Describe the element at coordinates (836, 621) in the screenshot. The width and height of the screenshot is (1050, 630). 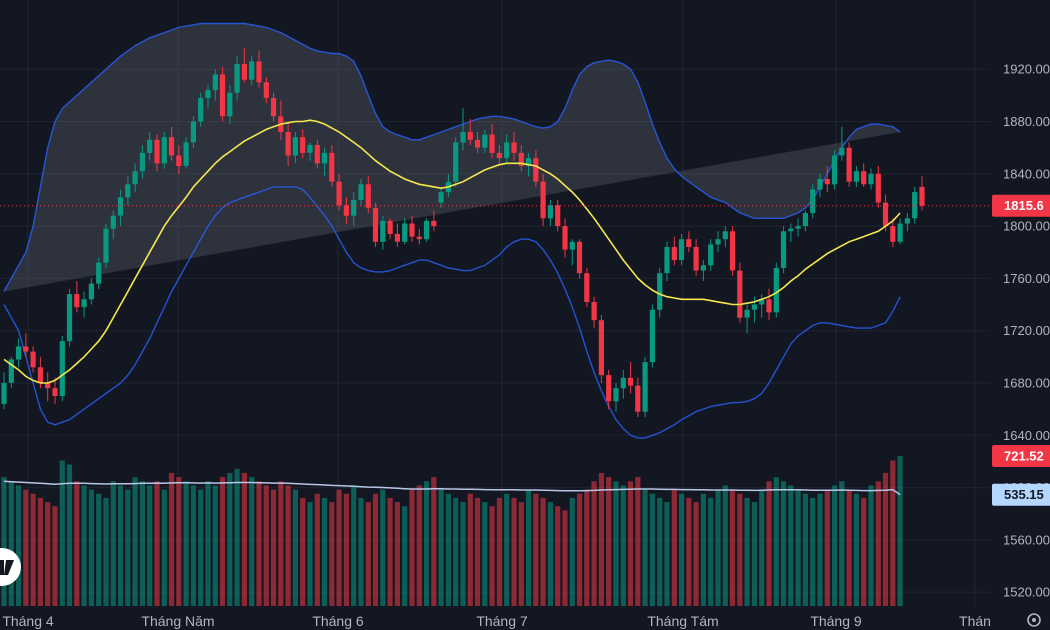
I see `time-tick-label: Tháng 9` at that location.